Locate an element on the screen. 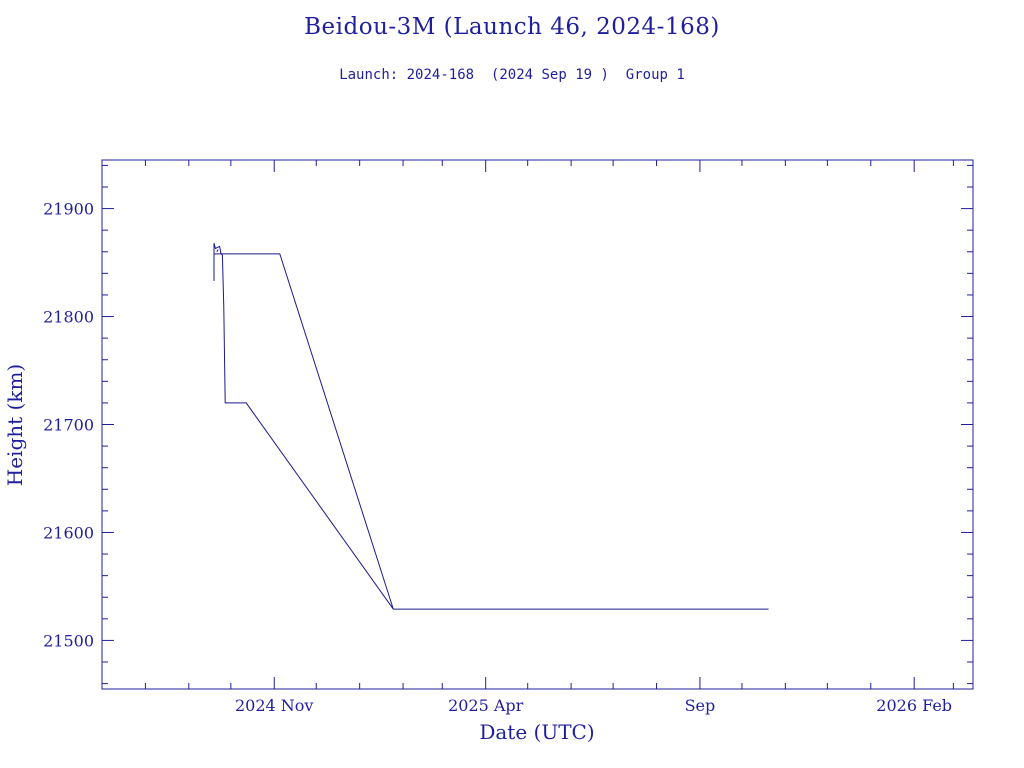  x-axis-label: Date (UTC) is located at coordinates (536, 732).